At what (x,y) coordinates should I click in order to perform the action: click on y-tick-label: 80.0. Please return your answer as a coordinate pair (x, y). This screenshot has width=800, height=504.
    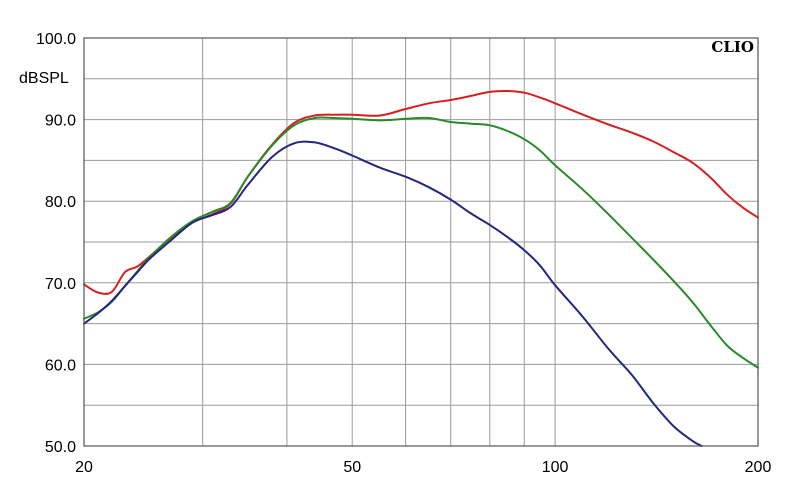
    Looking at the image, I should click on (60, 202).